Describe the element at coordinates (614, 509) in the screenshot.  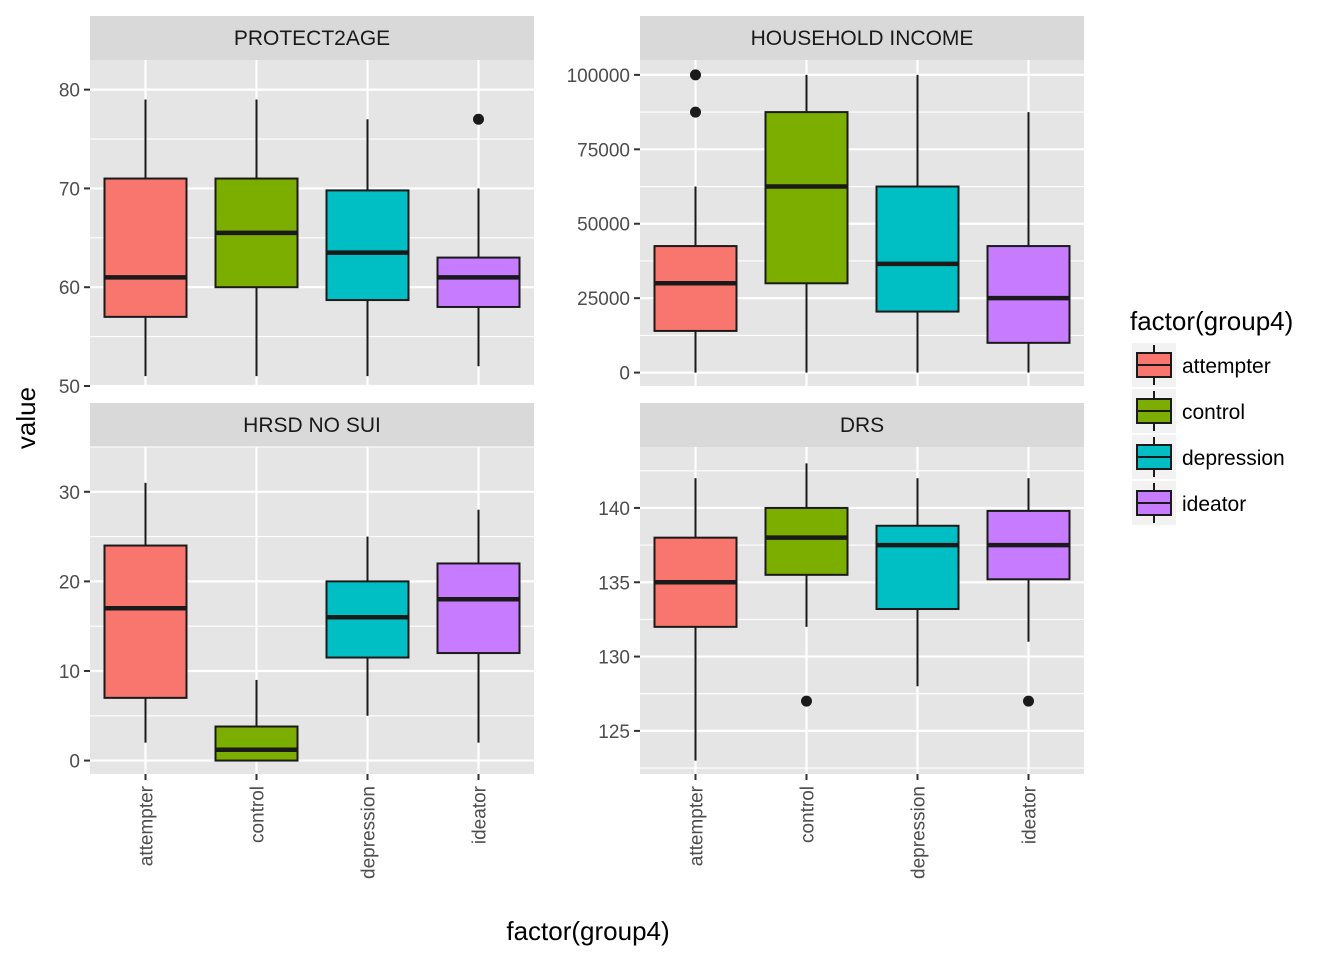
I see `y-tick-label: 140` at that location.